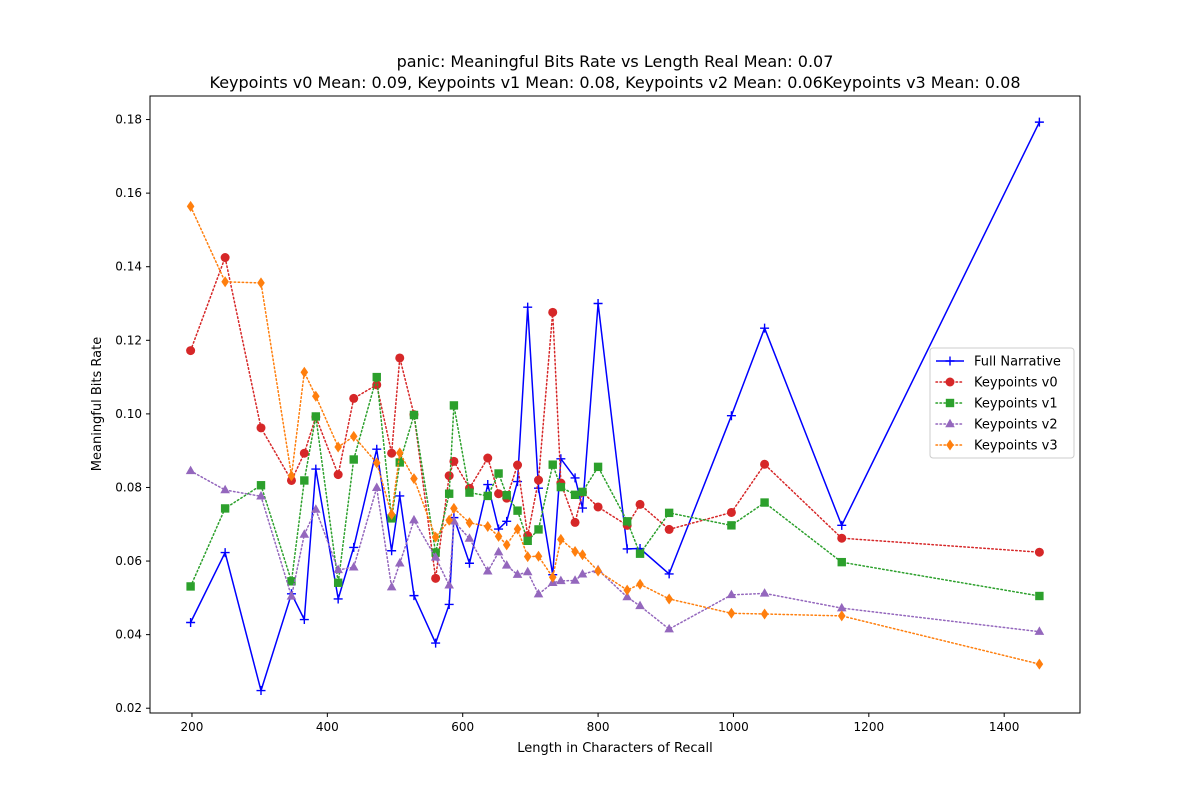 The height and width of the screenshot is (800, 1200). What do you see at coordinates (128, 340) in the screenshot?
I see `y-tick-label: 0.12` at bounding box center [128, 340].